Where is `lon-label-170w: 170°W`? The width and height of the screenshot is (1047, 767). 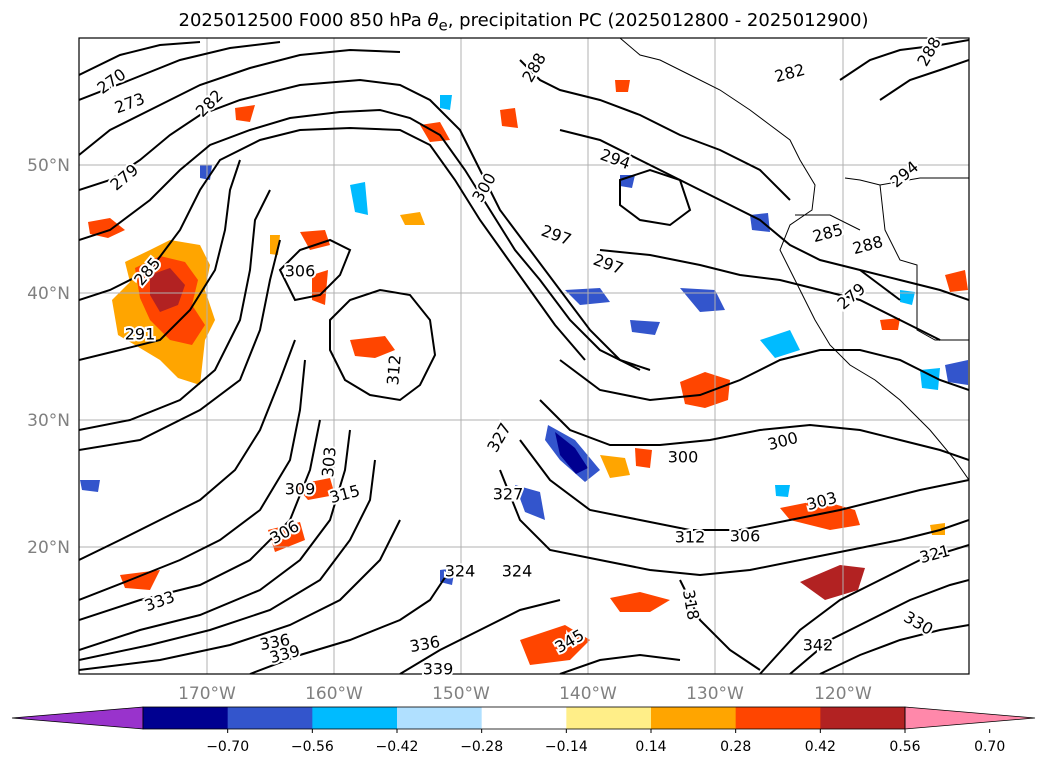
lon-label-170w: 170°W is located at coordinates (207, 694).